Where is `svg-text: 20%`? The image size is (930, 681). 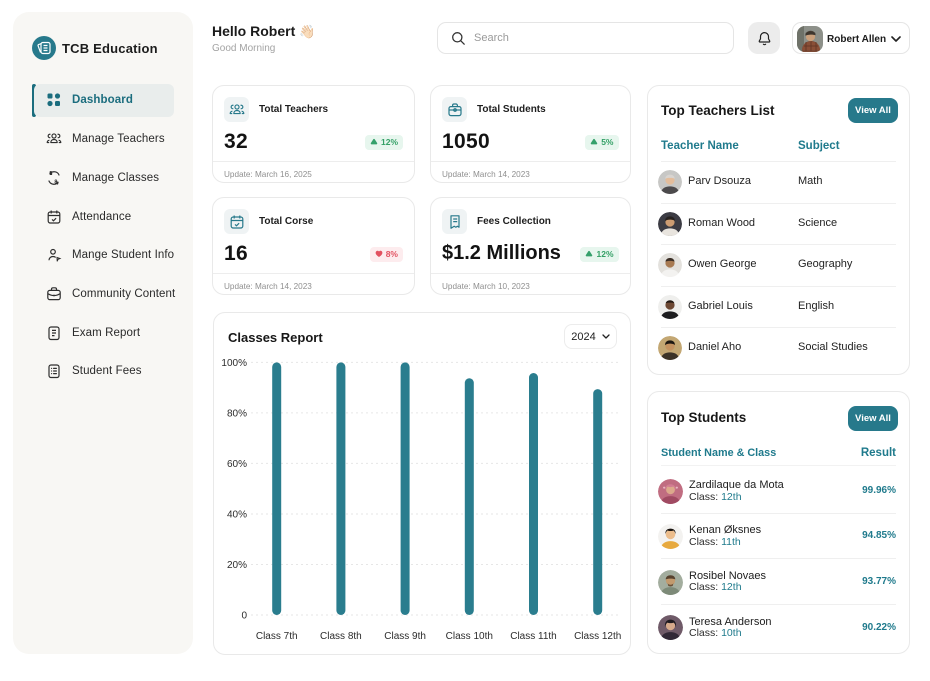 svg-text: 20% is located at coordinates (237, 565).